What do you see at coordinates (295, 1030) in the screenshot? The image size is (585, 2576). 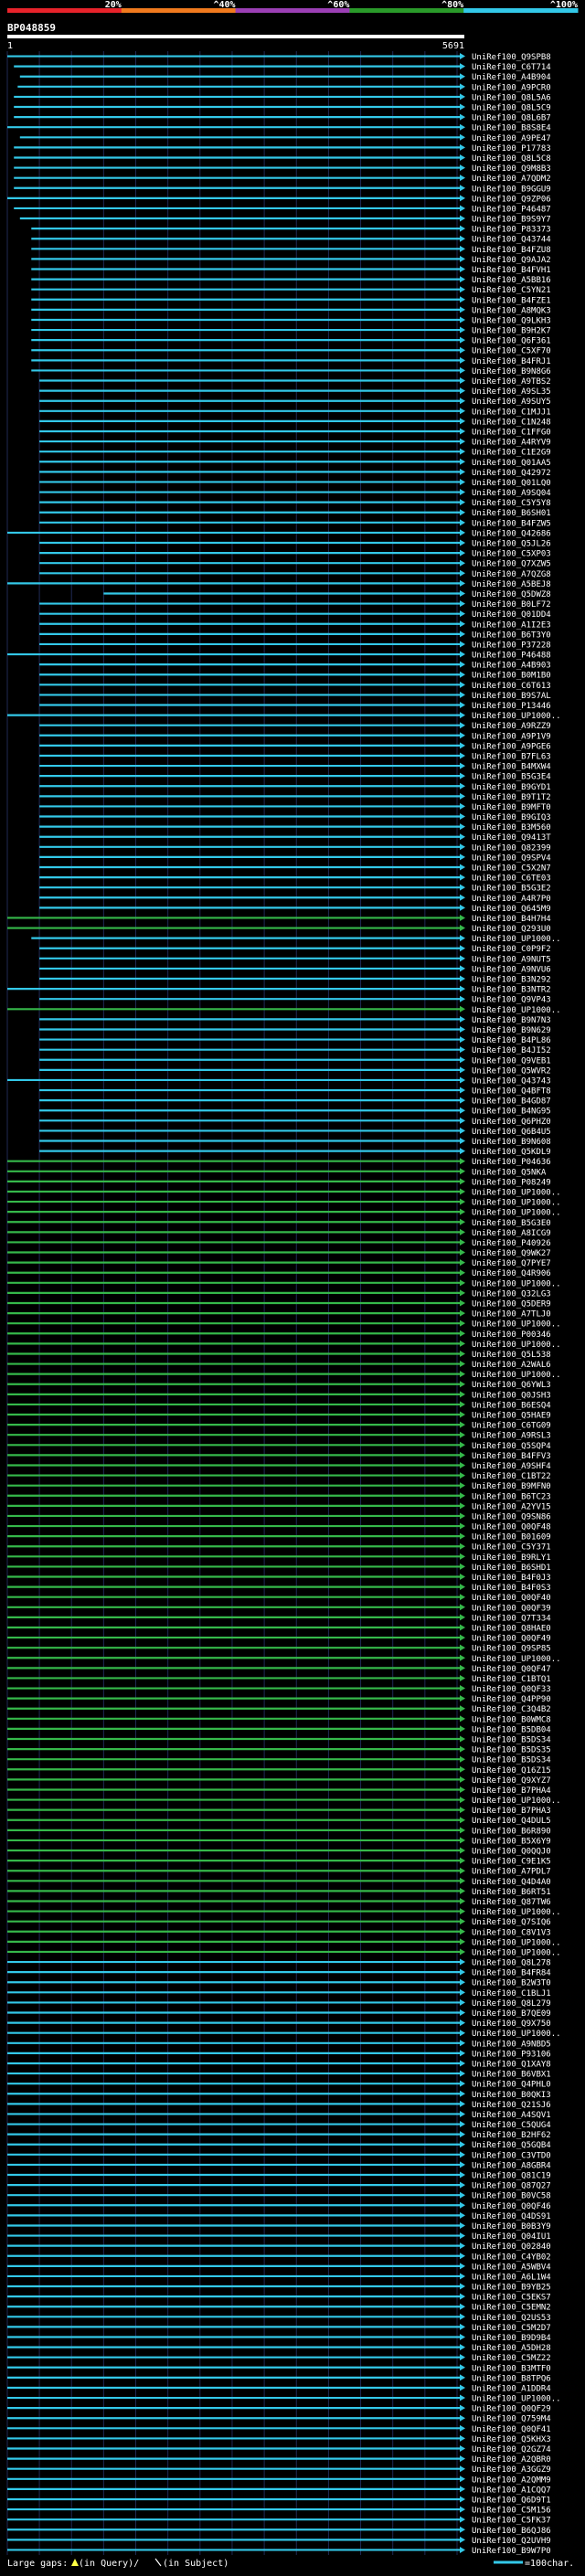 I see `hit-row: UniRef100_B9N629` at bounding box center [295, 1030].